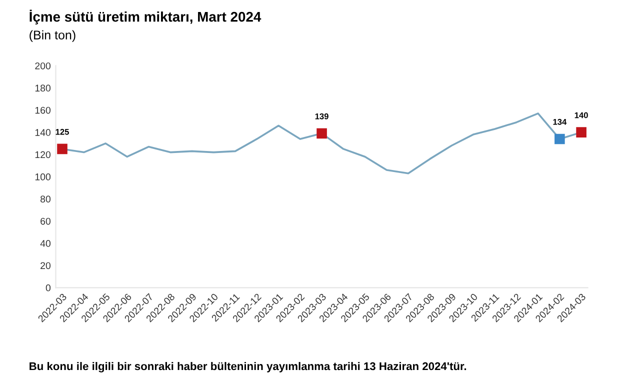 This screenshot has width=641, height=380. Describe the element at coordinates (146, 17) in the screenshot. I see `chart-title: İçme sütü üretim miktarı, Mart 2024` at that location.